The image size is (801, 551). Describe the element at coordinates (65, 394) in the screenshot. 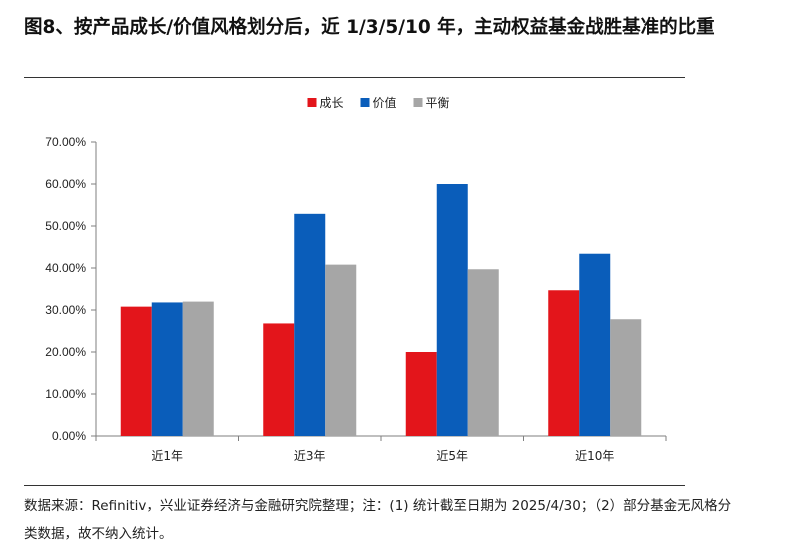

I see `y-tick-label: 10.00%` at that location.